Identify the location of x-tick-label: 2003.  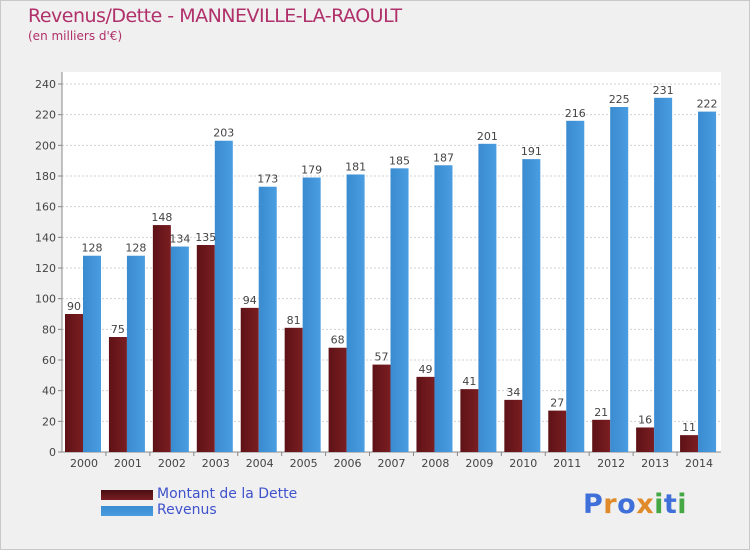
(216, 463).